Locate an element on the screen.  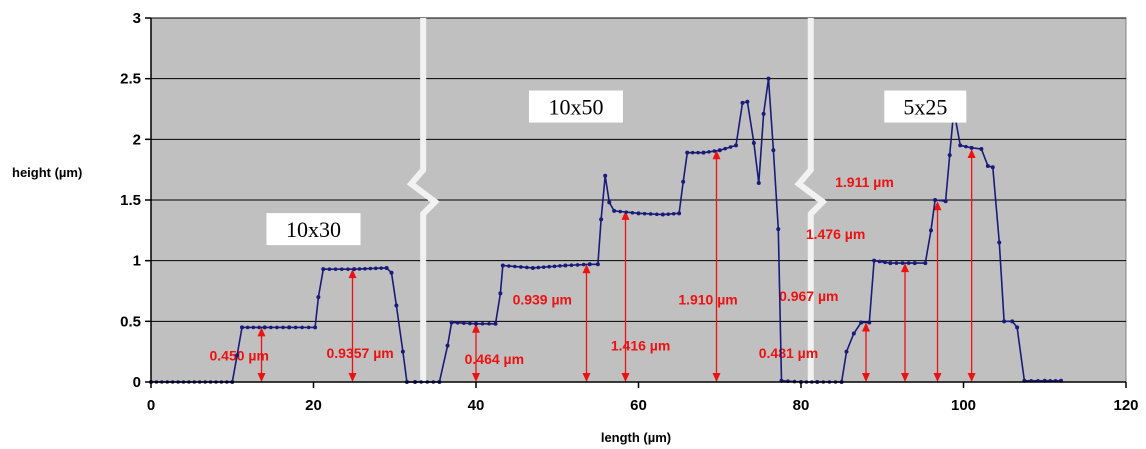
axis-break is located at coordinates (811, 200).